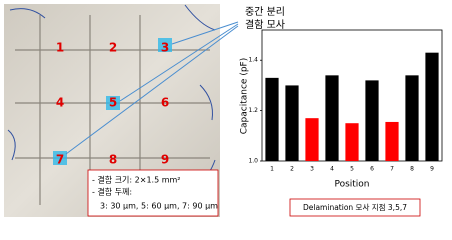 The width and height of the screenshot is (452, 240). Describe the element at coordinates (253, 161) in the screenshot. I see `y-tick-label: 1.0` at that location.